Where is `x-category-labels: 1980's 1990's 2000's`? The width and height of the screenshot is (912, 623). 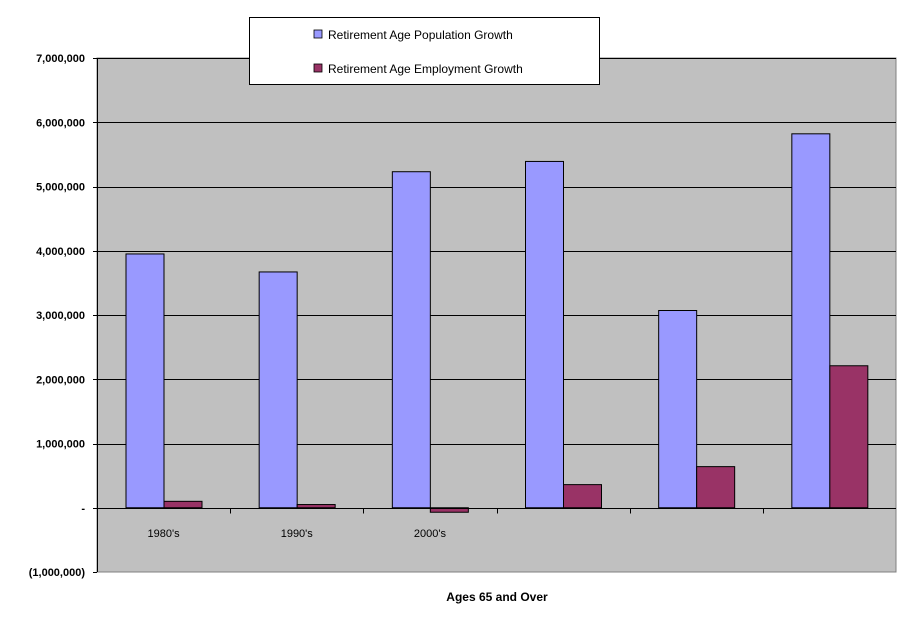 x-category-labels: 1980's 1990's 2000's is located at coordinates (297, 534).